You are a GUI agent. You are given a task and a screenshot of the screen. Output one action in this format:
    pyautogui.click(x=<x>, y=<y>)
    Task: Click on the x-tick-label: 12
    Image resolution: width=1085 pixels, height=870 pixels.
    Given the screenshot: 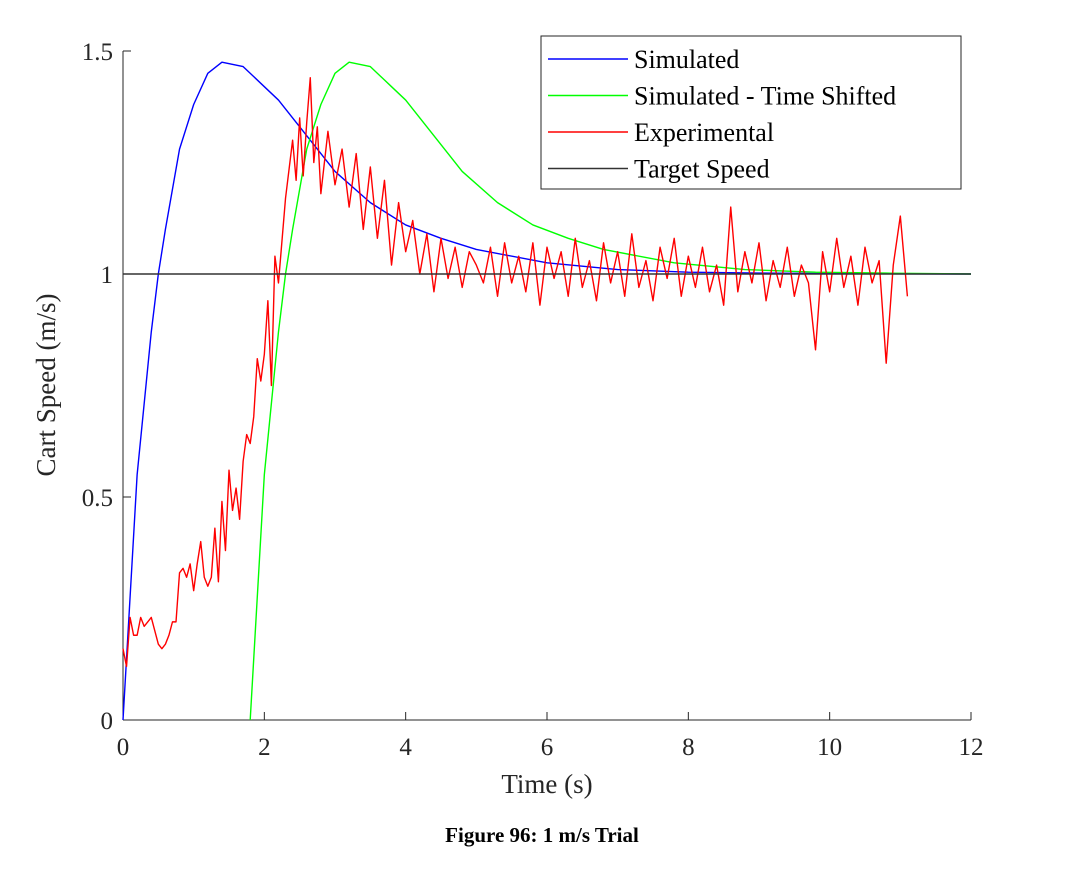 What is the action you would take?
    pyautogui.click(x=971, y=747)
    